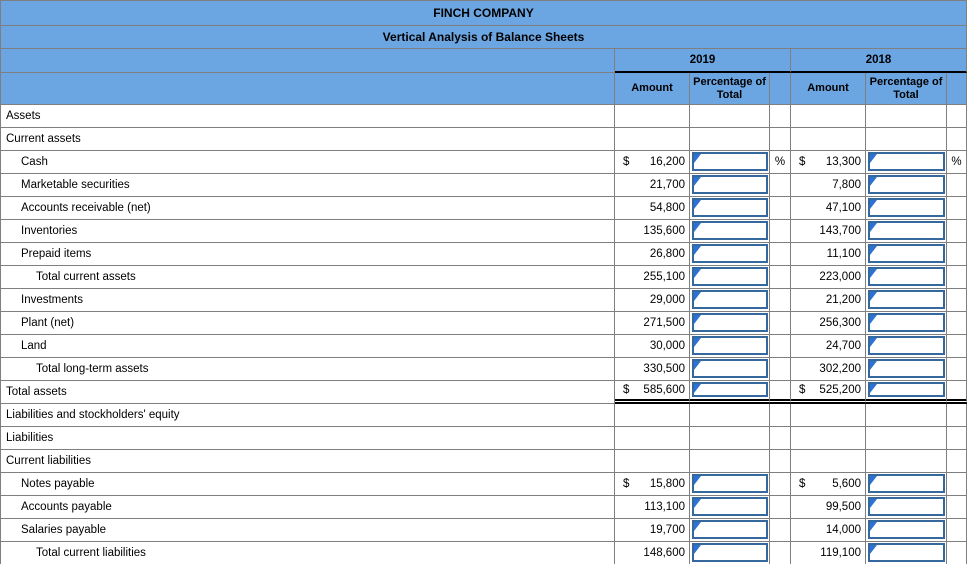 The image size is (970, 564). Describe the element at coordinates (308, 461) in the screenshot. I see `row-label: Current liabilities` at that location.